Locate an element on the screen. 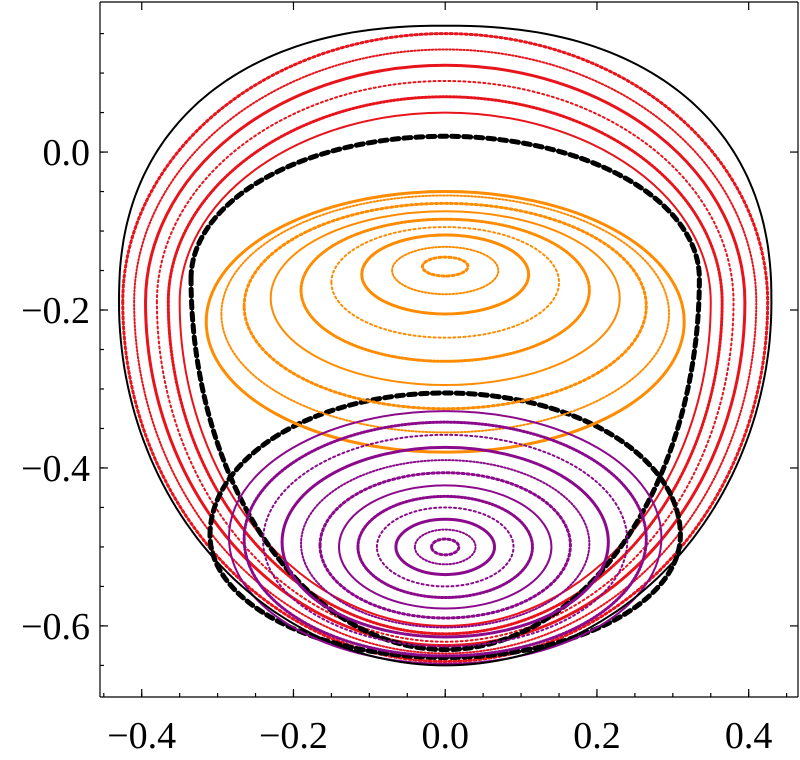 Image resolution: width=800 pixels, height=760 pixels. x-tick-label: 0.0 is located at coordinates (445, 736).